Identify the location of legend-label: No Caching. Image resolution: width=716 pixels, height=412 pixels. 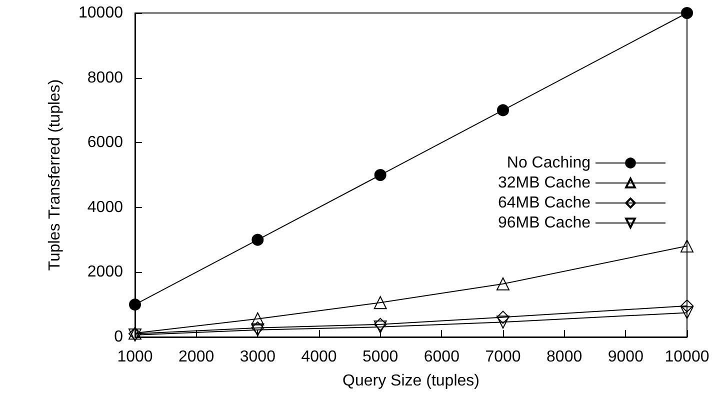
(548, 163).